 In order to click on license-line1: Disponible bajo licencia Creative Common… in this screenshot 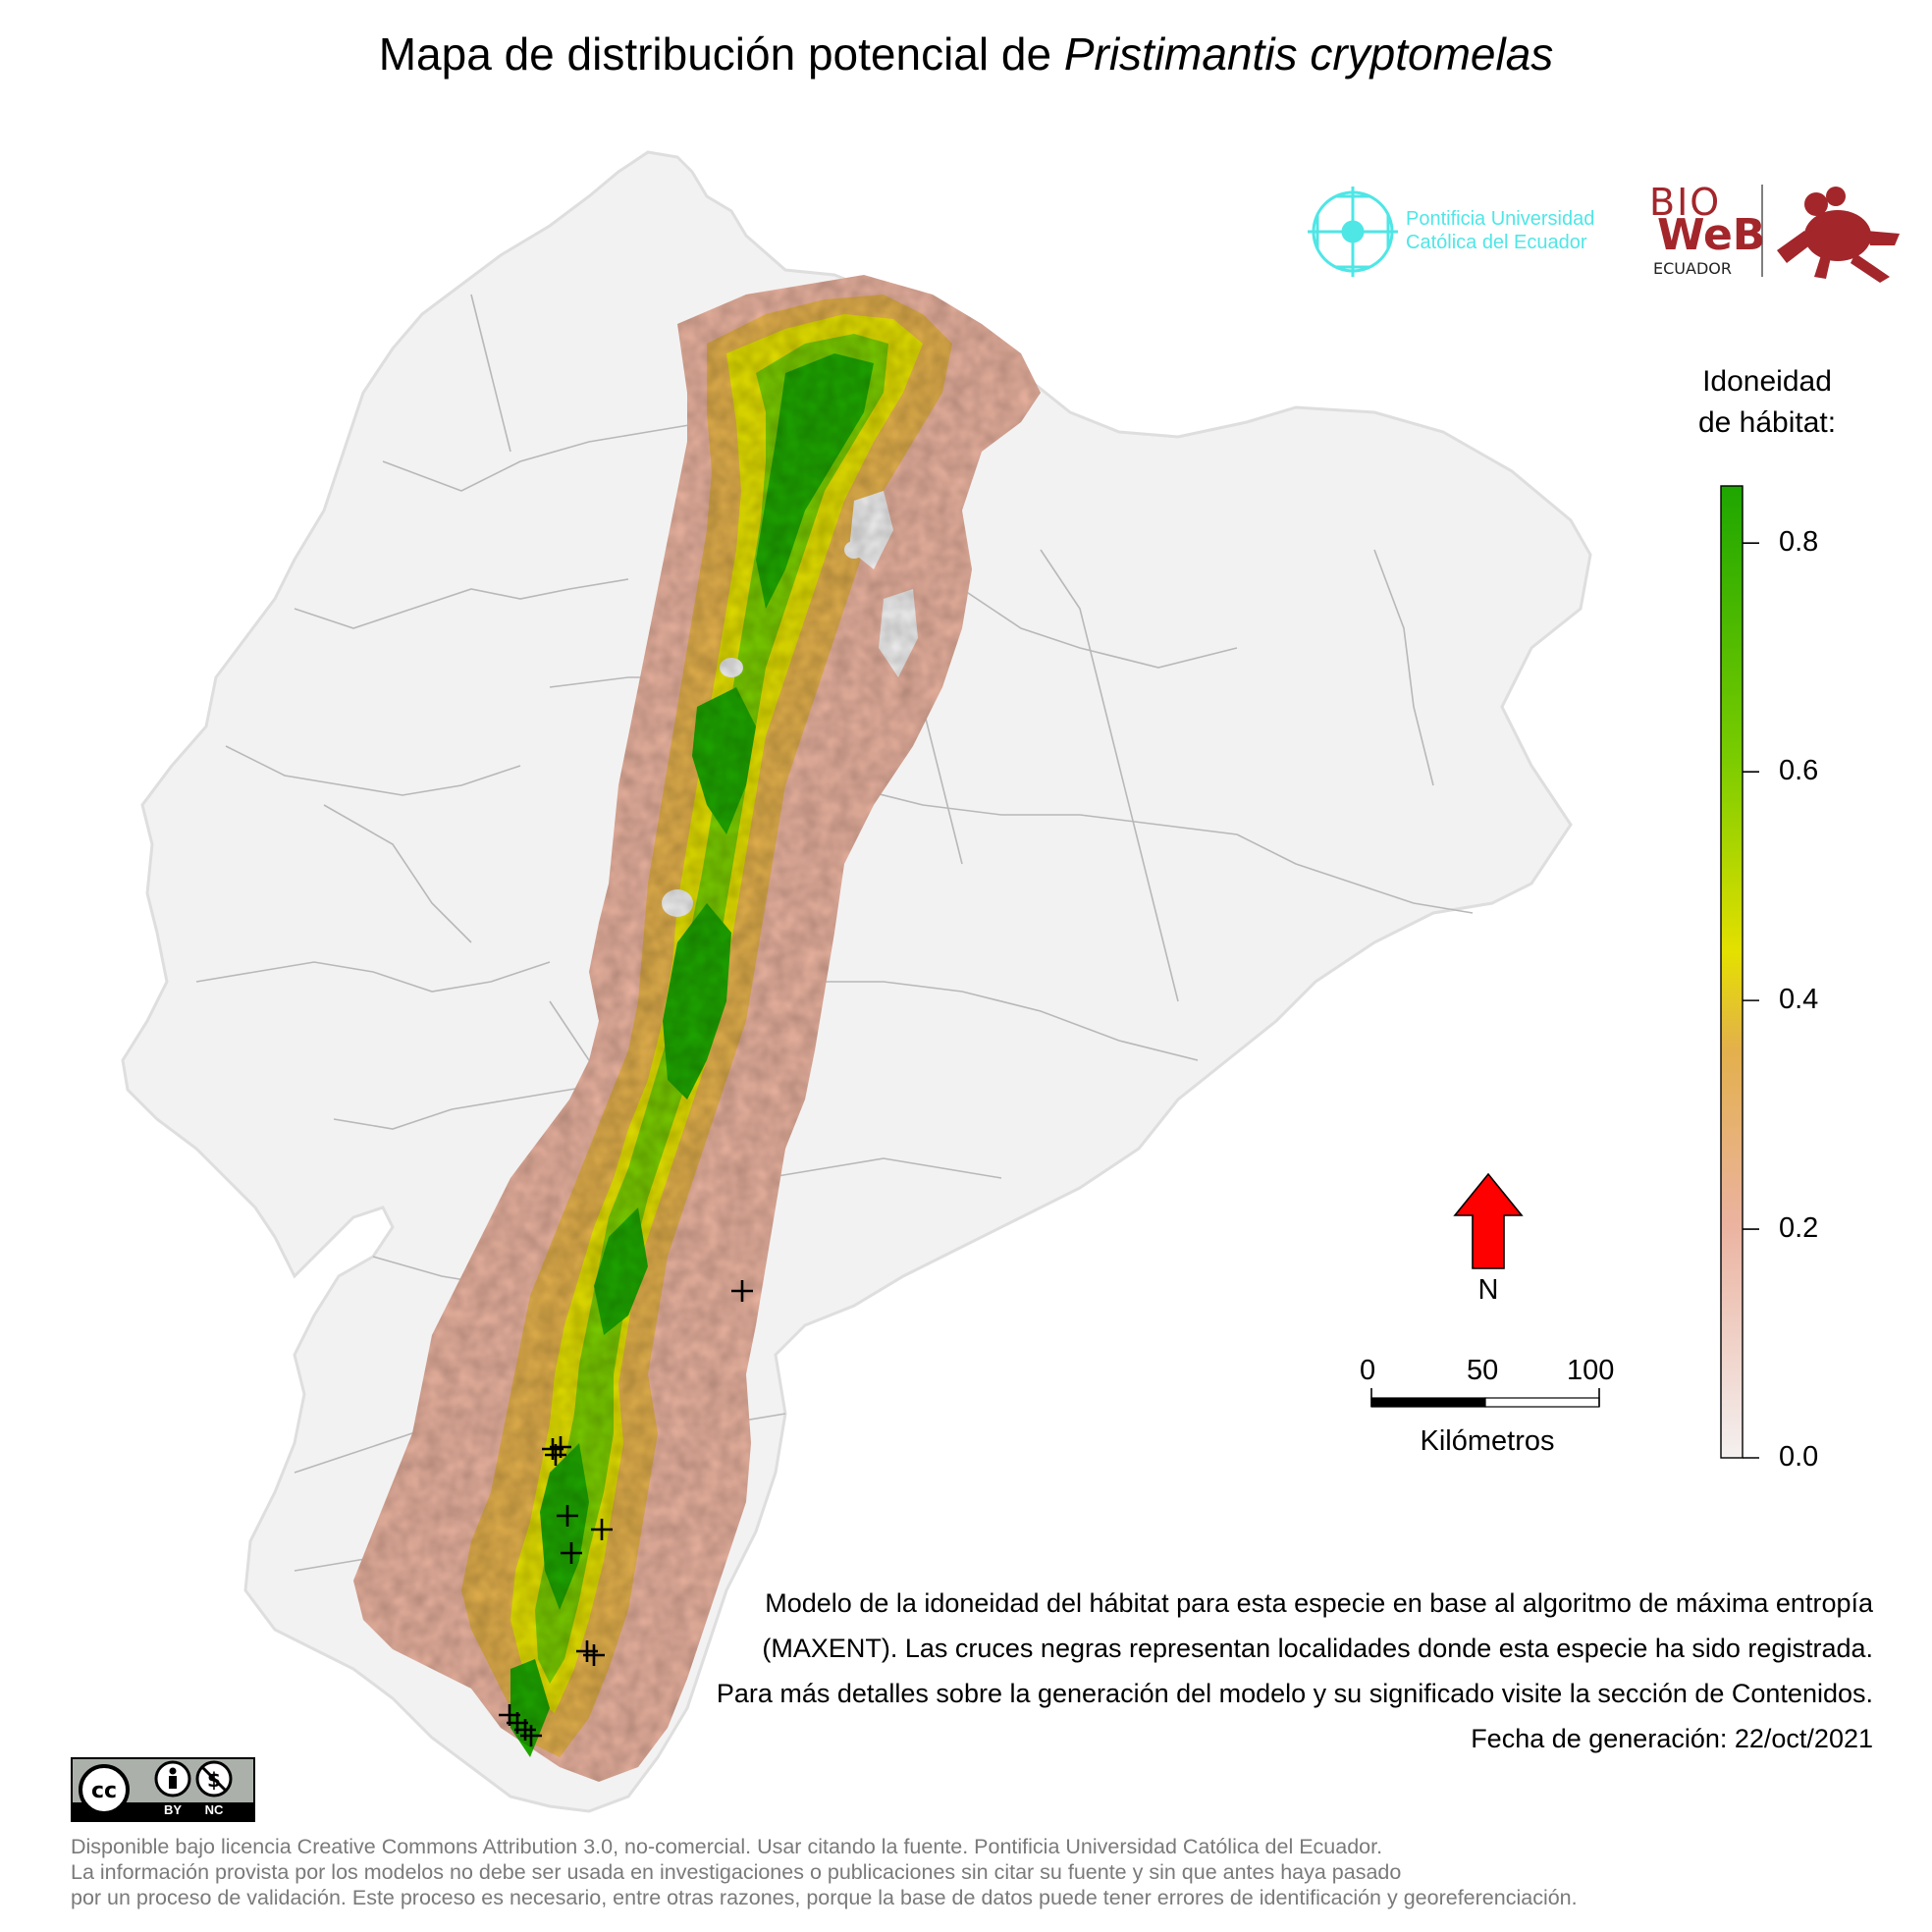, I will do `click(727, 1846)`.